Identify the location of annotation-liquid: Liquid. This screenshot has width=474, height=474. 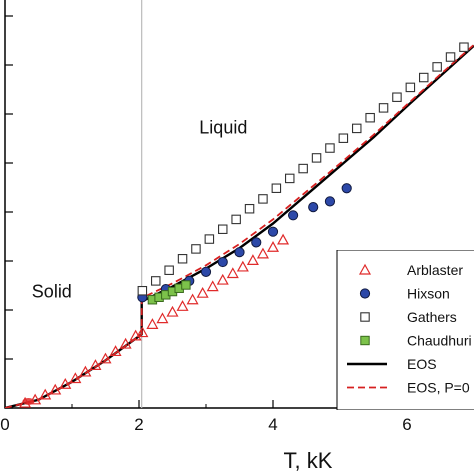
(223, 127).